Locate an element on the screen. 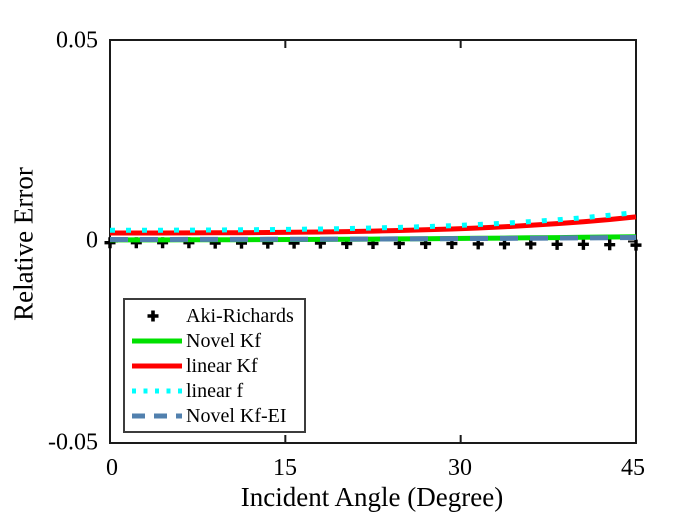 The height and width of the screenshot is (525, 700). y-tick-label-bottom: -0.05 is located at coordinates (73, 442).